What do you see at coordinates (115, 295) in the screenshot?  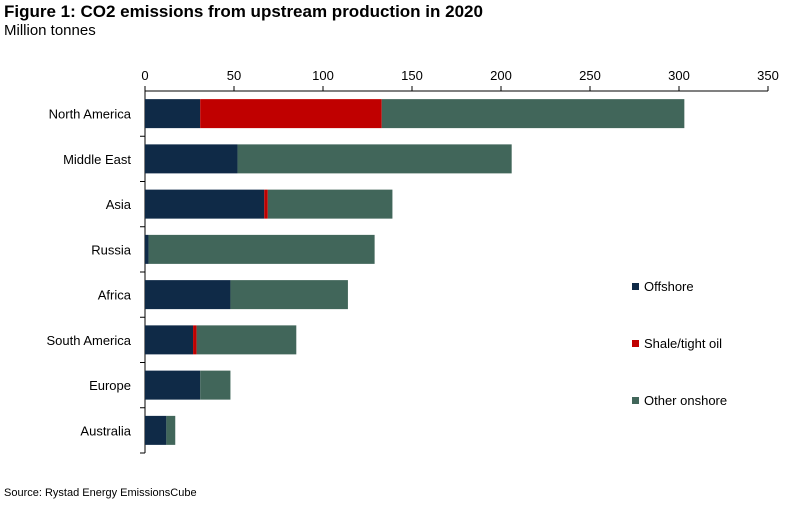 I see `category-label: Africa` at bounding box center [115, 295].